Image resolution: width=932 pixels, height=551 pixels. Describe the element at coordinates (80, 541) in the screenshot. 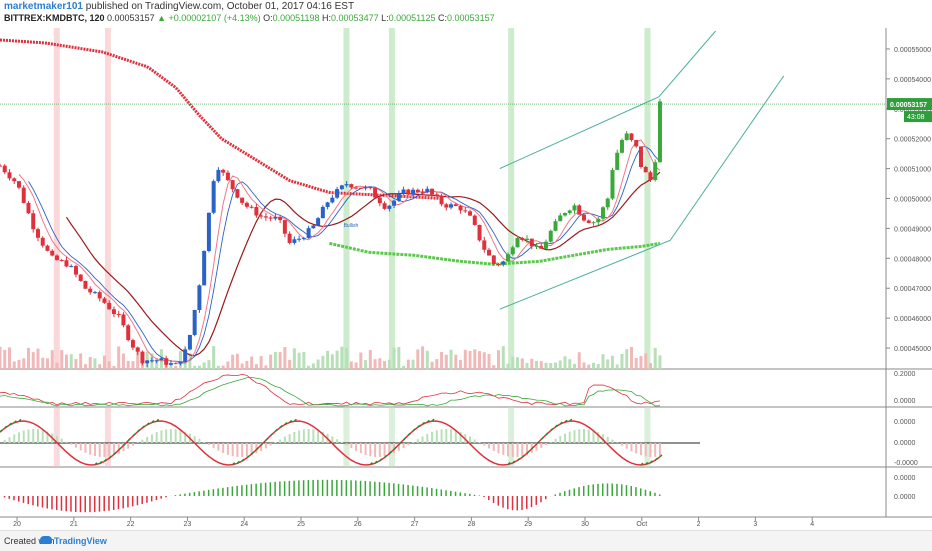

I see `tradingview-link: TradingView` at that location.